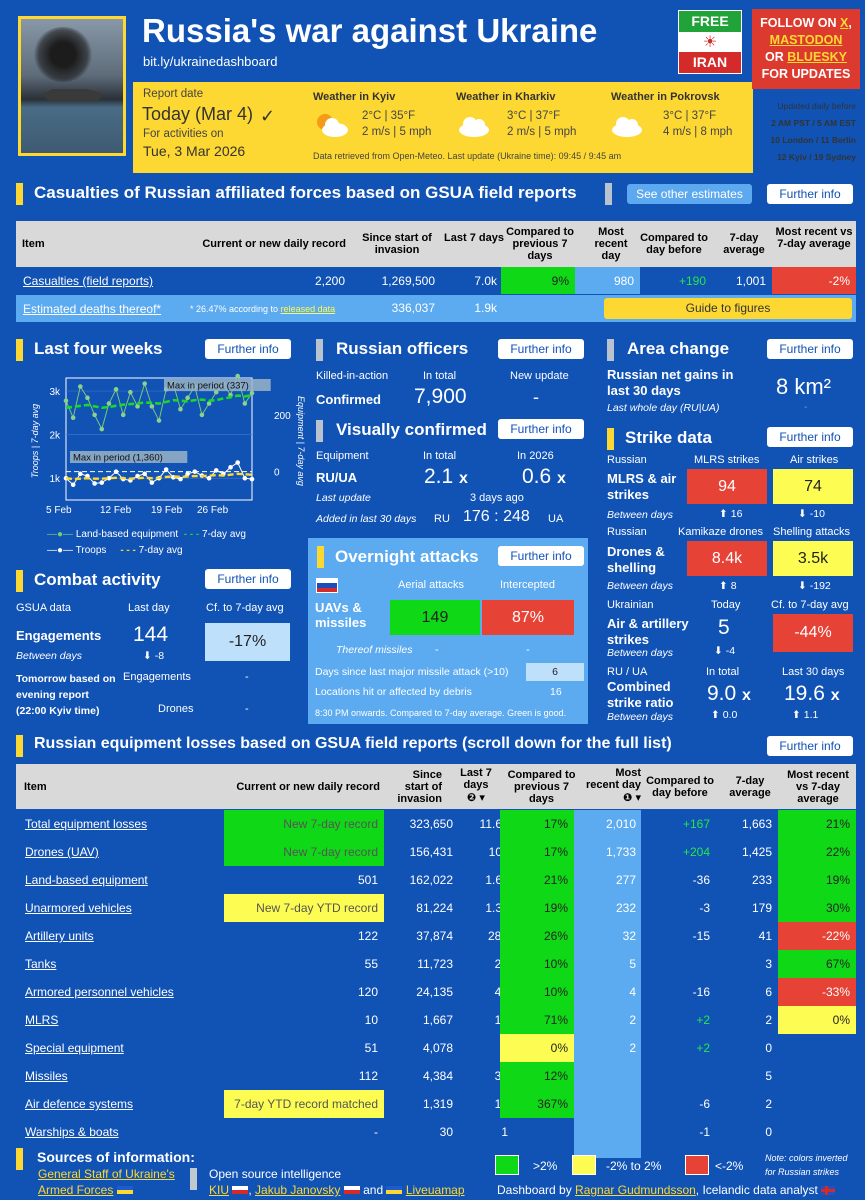 The height and width of the screenshot is (1200, 865). What do you see at coordinates (820, 586) in the screenshot?
I see `shelling-delta: -192` at bounding box center [820, 586].